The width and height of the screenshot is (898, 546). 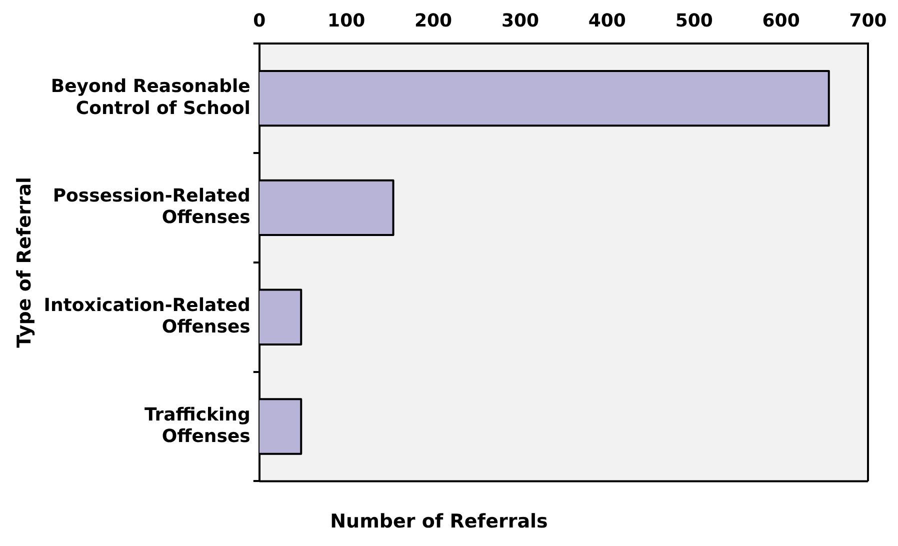 What do you see at coordinates (694, 21) in the screenshot?
I see `x-tick-label: 500` at bounding box center [694, 21].